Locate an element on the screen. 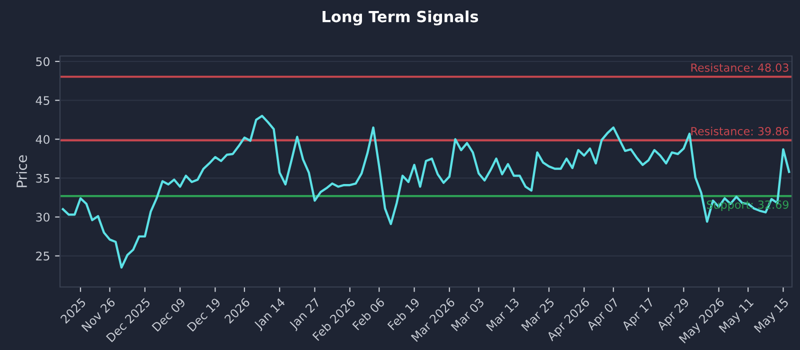 Image resolution: width=800 pixels, height=350 pixels. x-tick-label: Mar 13 is located at coordinates (503, 315).